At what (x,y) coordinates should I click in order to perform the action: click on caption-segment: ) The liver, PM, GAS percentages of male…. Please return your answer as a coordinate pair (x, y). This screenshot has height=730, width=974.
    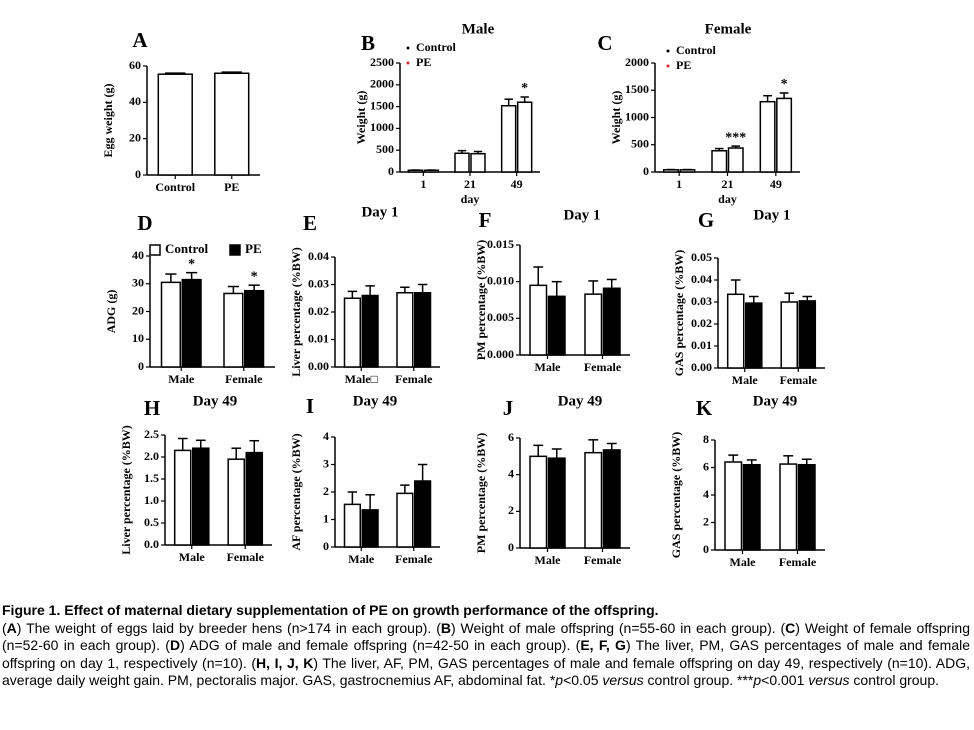
    Looking at the image, I should click on (486, 654).